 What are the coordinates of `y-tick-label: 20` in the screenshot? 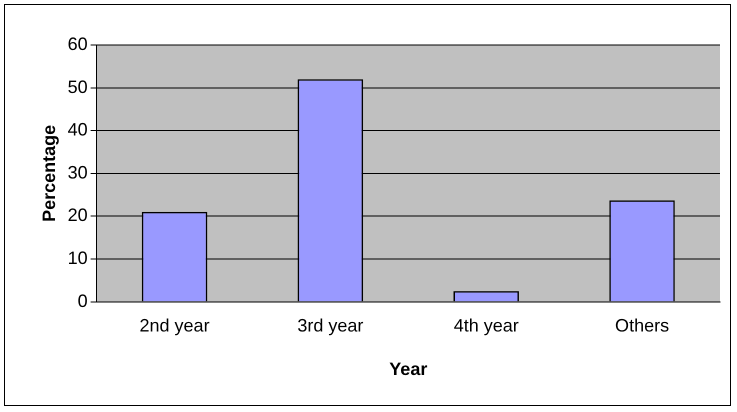 It's located at (78, 215).